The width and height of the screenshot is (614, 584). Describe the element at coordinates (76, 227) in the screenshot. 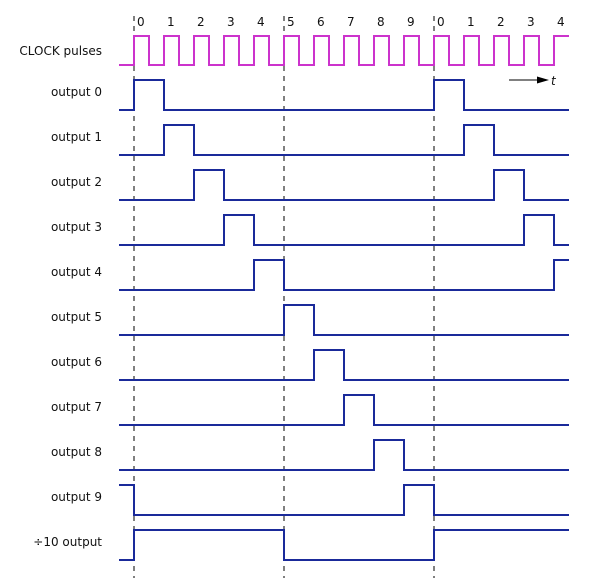

I see `signal-label: output 3` at that location.